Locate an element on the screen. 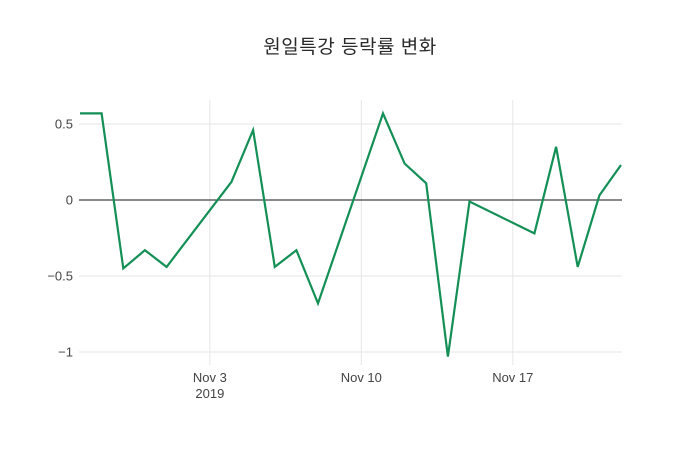 The height and width of the screenshot is (450, 700). x-tick-label: Nov 3 is located at coordinates (210, 377).